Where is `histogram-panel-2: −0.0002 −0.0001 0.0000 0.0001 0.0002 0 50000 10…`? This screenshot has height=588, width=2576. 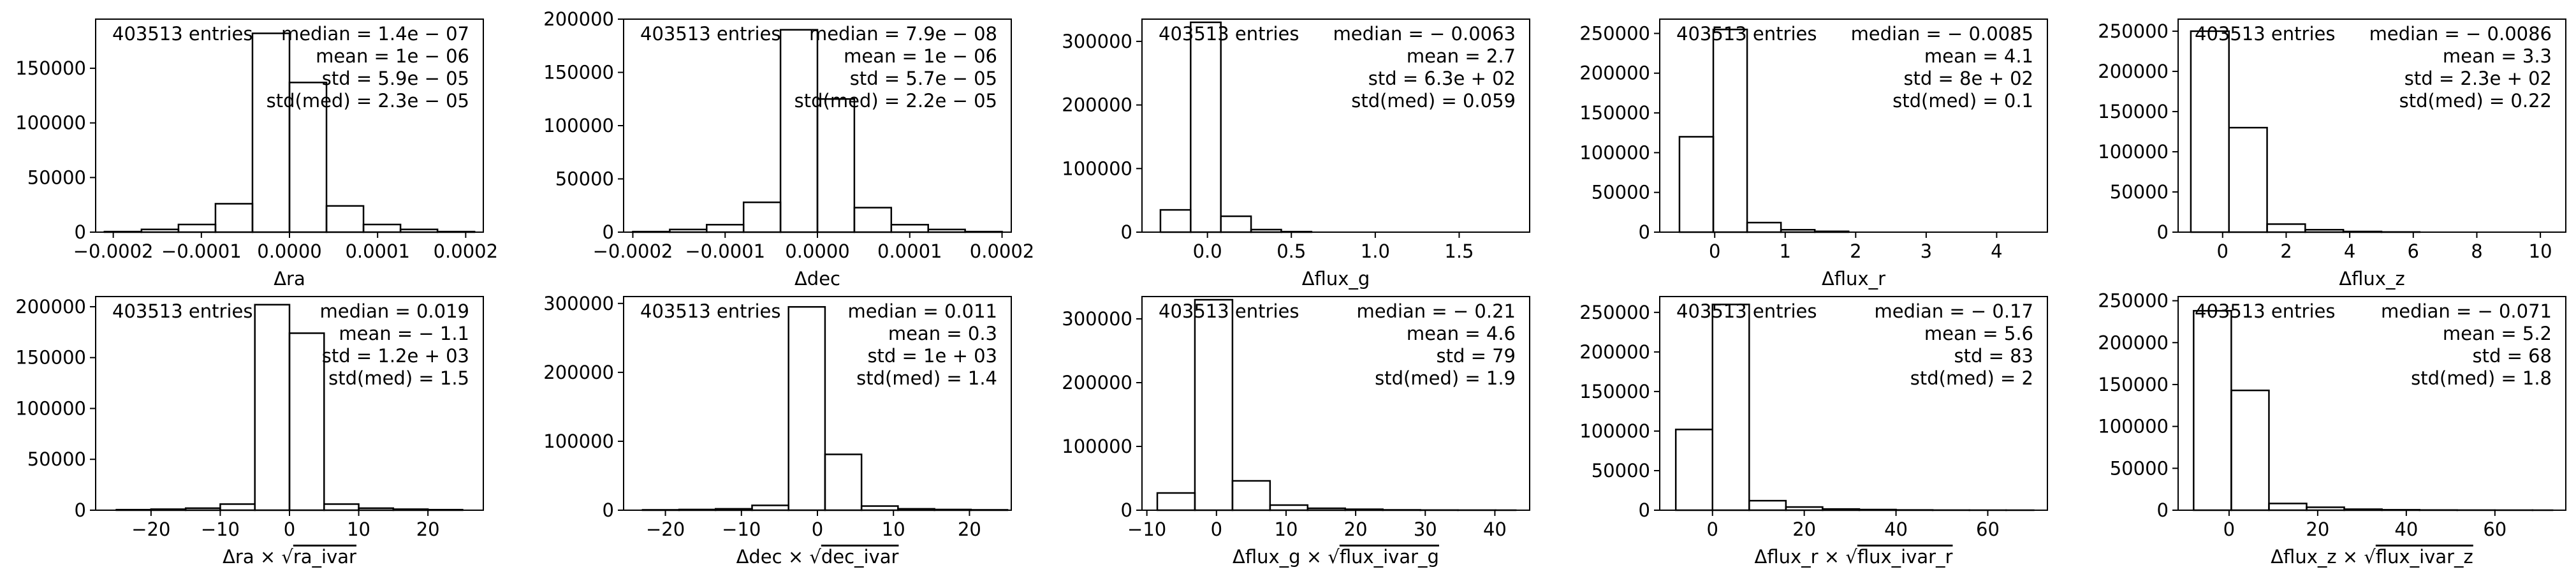
histogram-panel-2: −0.0002 −0.0001 0.0000 0.0001 0.0002 0 50000 10… is located at coordinates (788, 149).